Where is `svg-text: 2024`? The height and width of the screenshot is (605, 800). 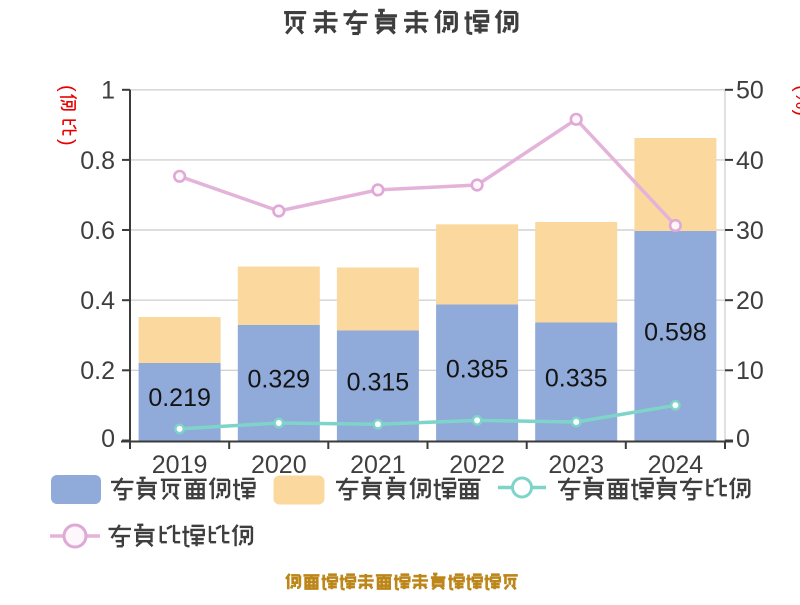
svg-text: 2024 is located at coordinates (676, 465).